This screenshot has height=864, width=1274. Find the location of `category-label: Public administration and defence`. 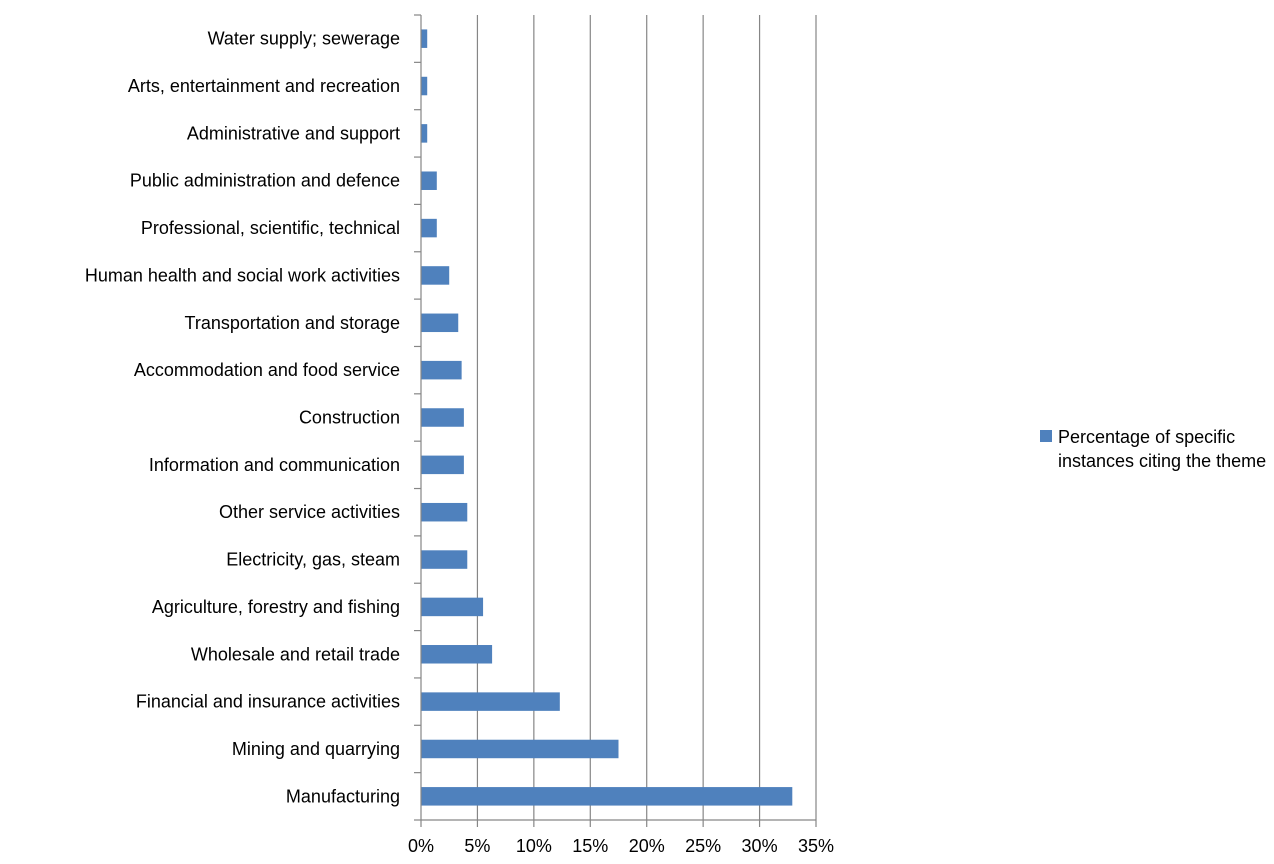

category-label: Public administration and defence is located at coordinates (265, 181).